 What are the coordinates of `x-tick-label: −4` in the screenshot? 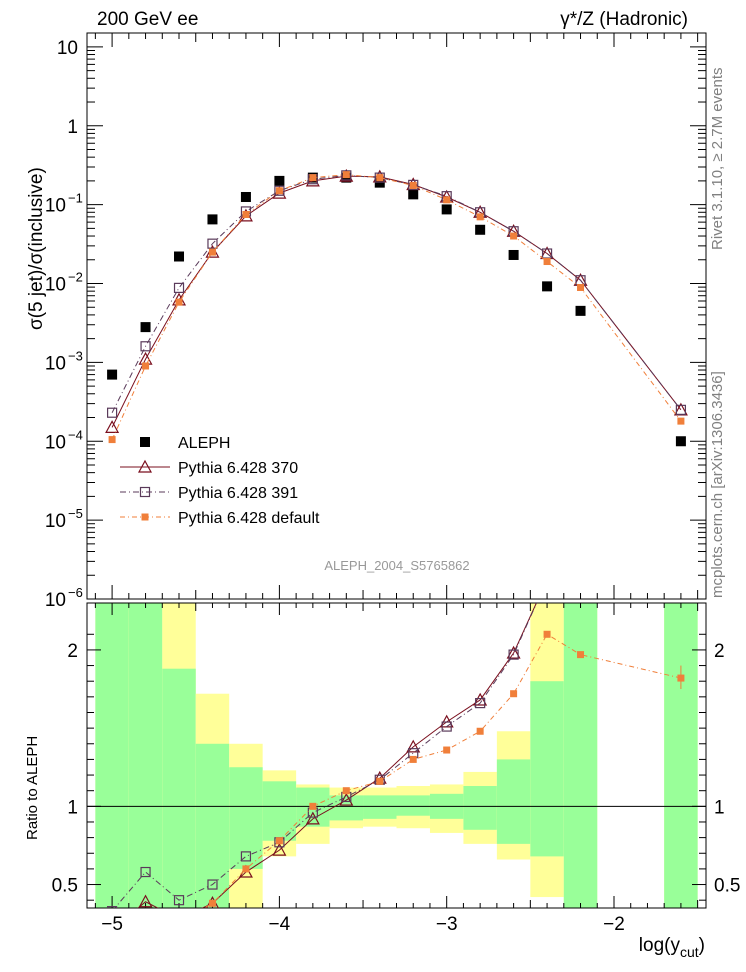 It's located at (280, 924).